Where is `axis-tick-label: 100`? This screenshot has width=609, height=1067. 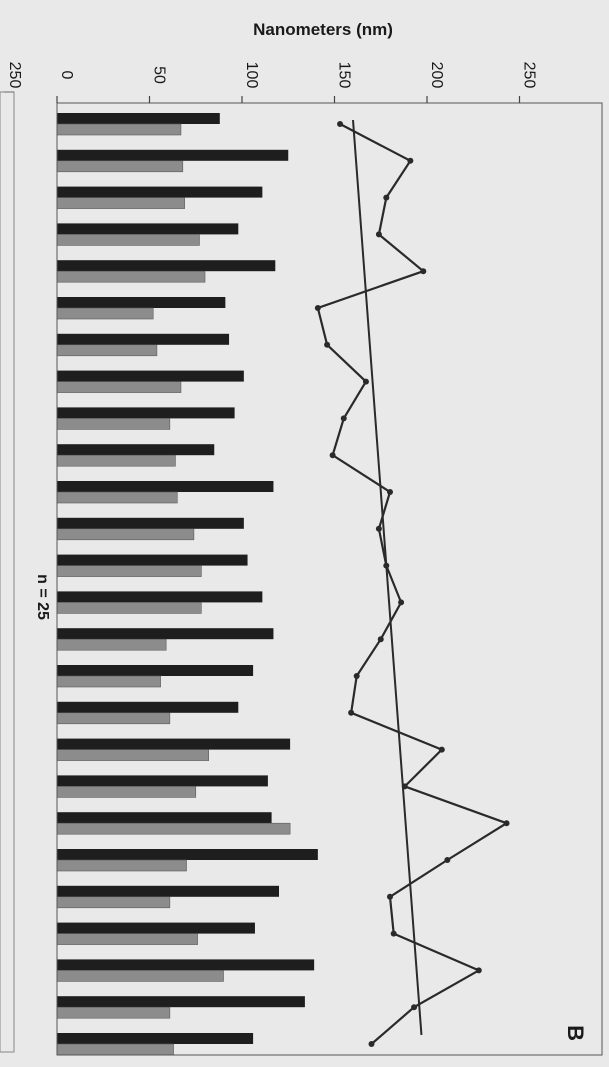
axis-tick-label: 100 is located at coordinates (251, 75).